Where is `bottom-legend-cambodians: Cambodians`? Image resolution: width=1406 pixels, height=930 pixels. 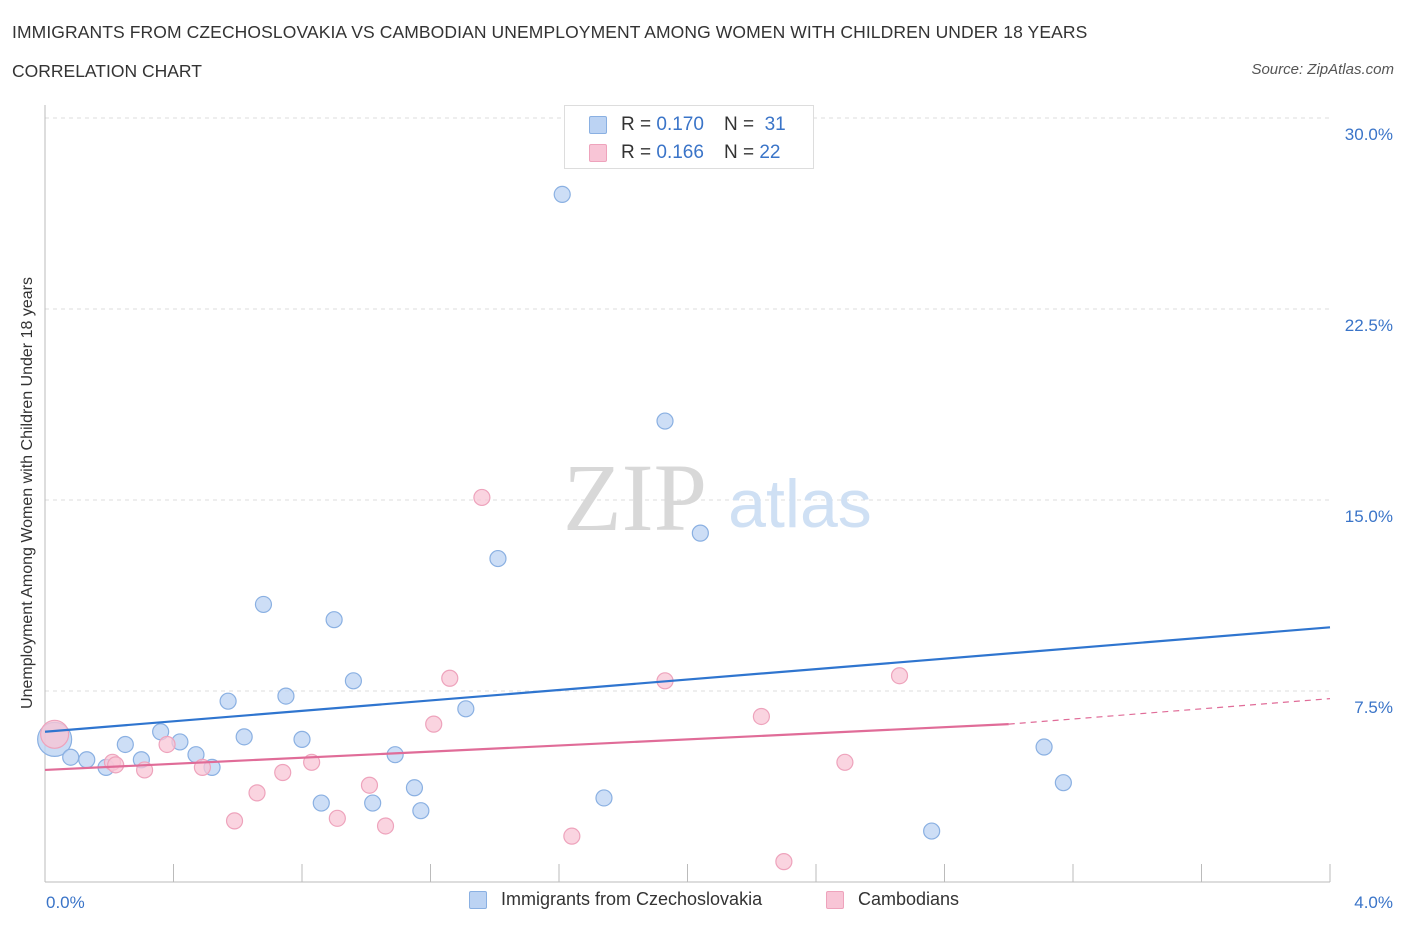 bottom-legend-cambodians: Cambodians is located at coordinates (892, 899).